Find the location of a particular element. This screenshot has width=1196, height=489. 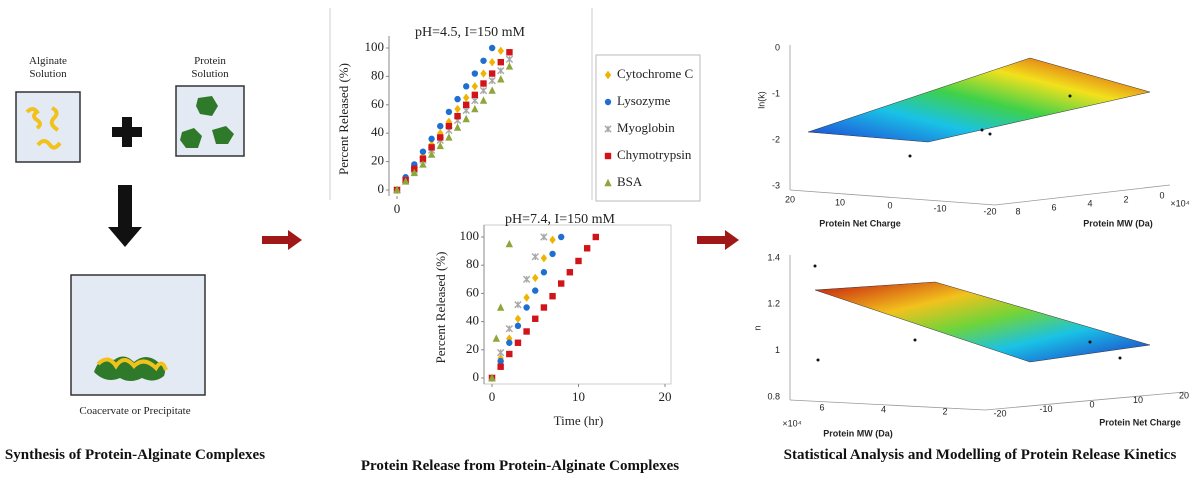

z-axis-label: n is located at coordinates (757, 327).